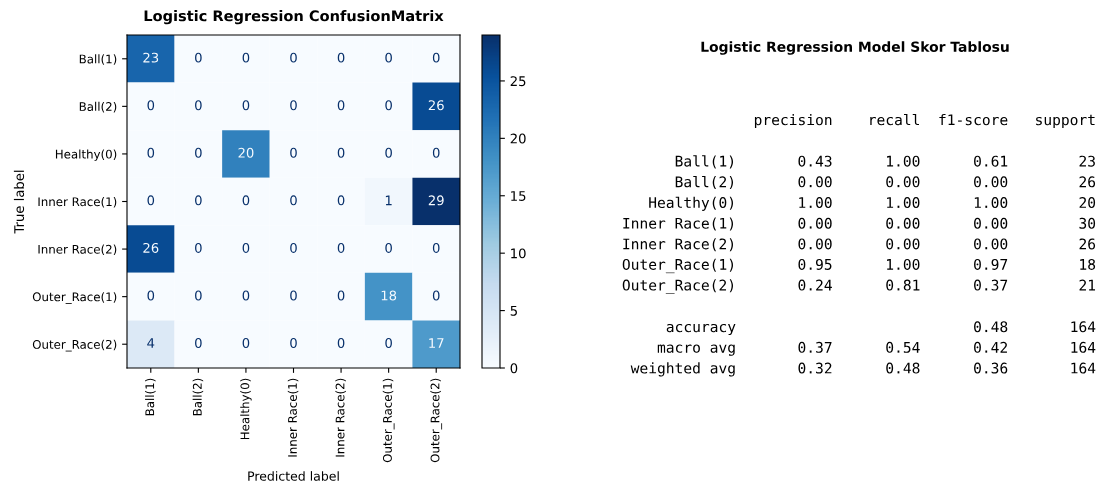 This screenshot has height=495, width=1108. Describe the element at coordinates (872, 203) in the screenshot. I see `text: Healthy(0) 1.00 1.00 1.00 20` at that location.